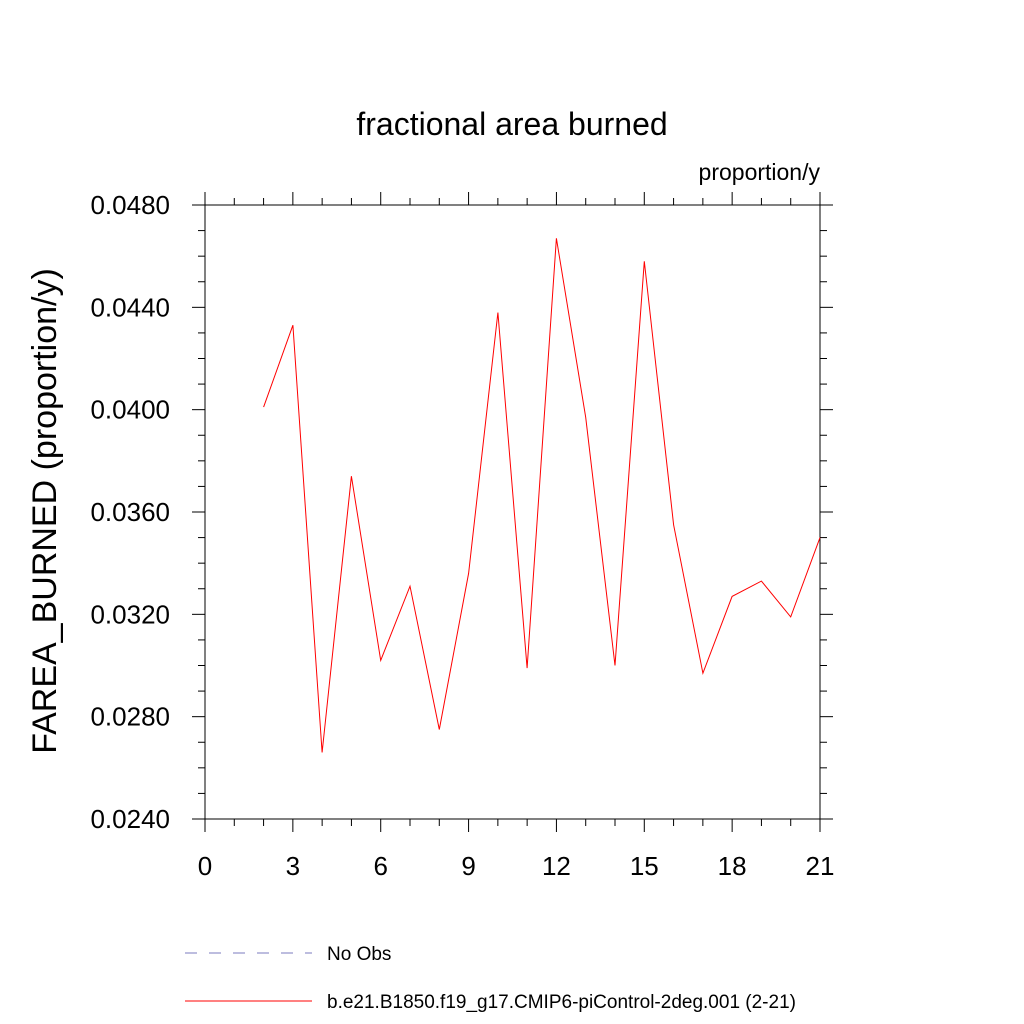  I want to click on y-tick-label: 0.0400, so click(130, 410).